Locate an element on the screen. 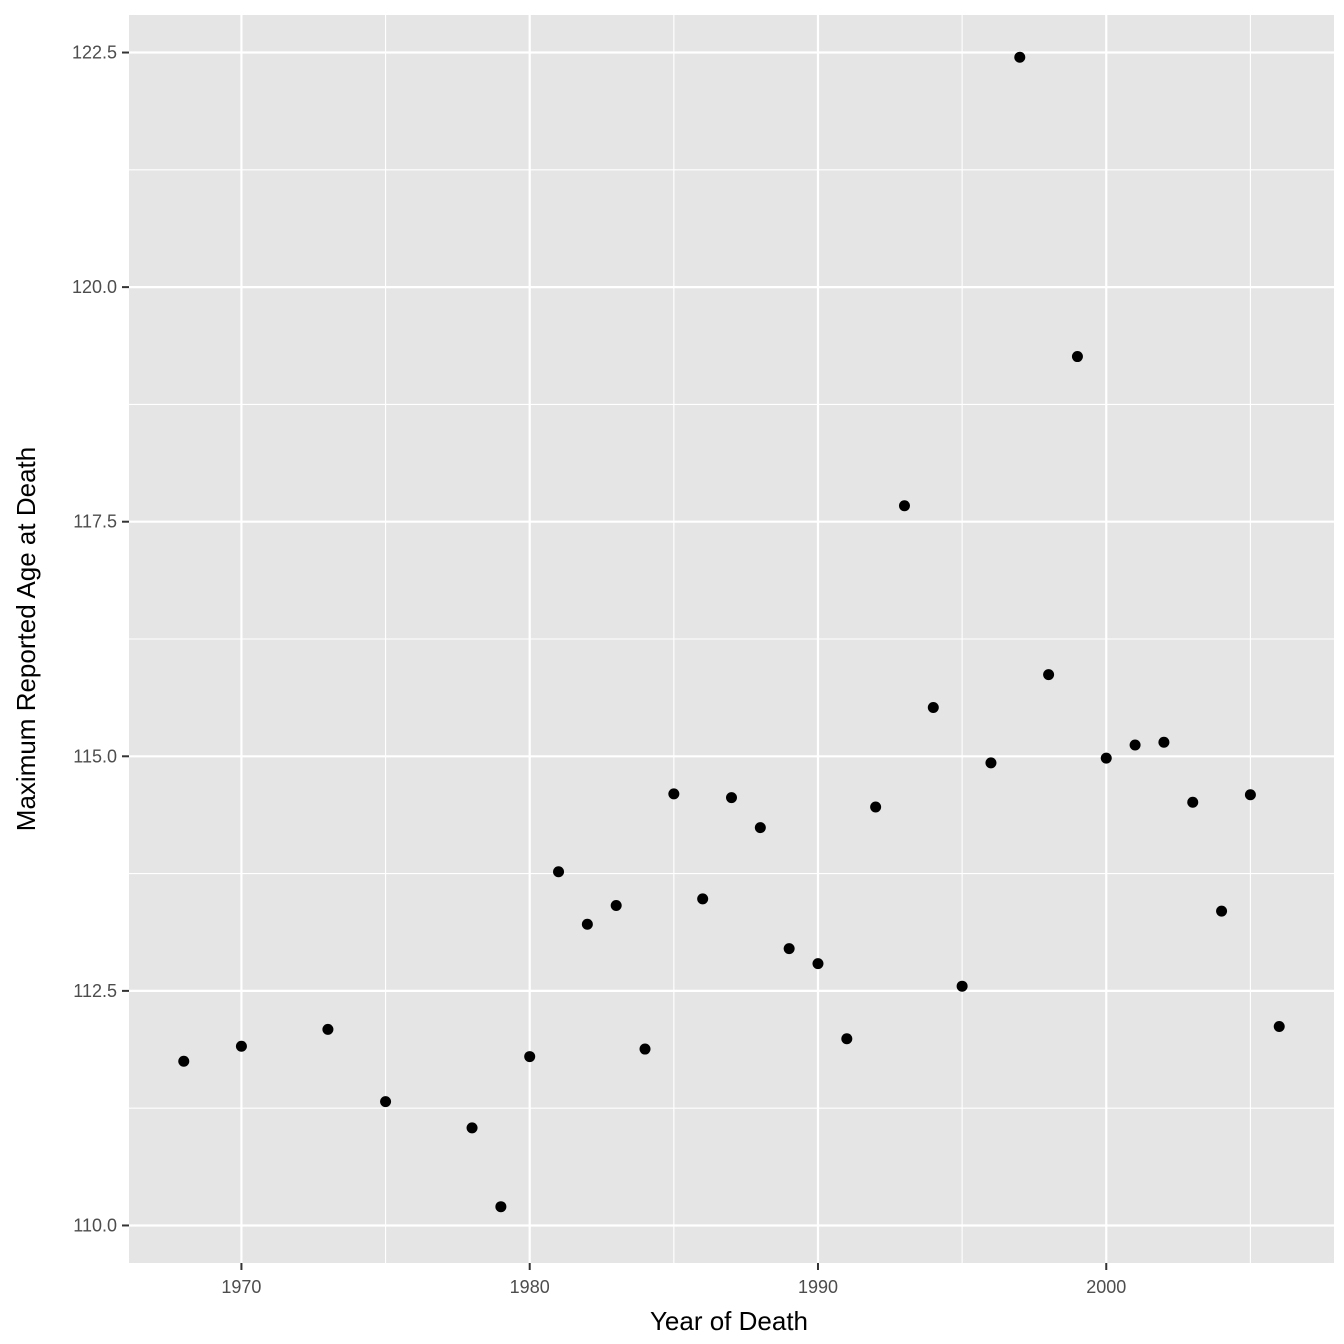 This screenshot has height=1344, width=1344. x-tick-label: 1990 is located at coordinates (818, 1287).